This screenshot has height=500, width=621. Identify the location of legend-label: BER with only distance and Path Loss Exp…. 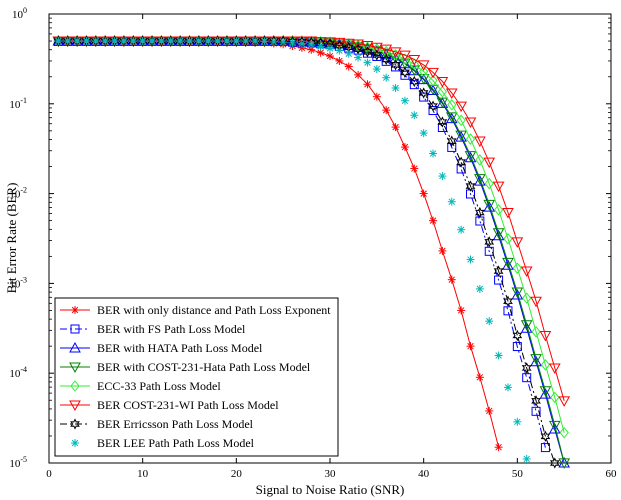
(214, 310).